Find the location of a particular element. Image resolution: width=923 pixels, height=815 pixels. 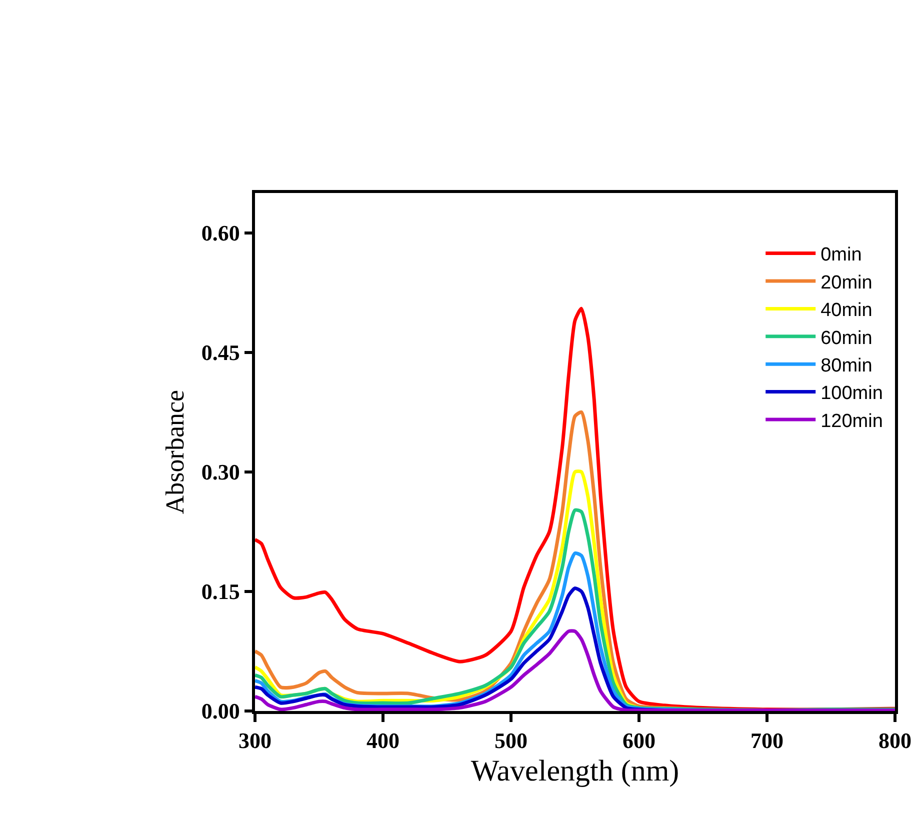

x-tick-label: 600 is located at coordinates (639, 741).